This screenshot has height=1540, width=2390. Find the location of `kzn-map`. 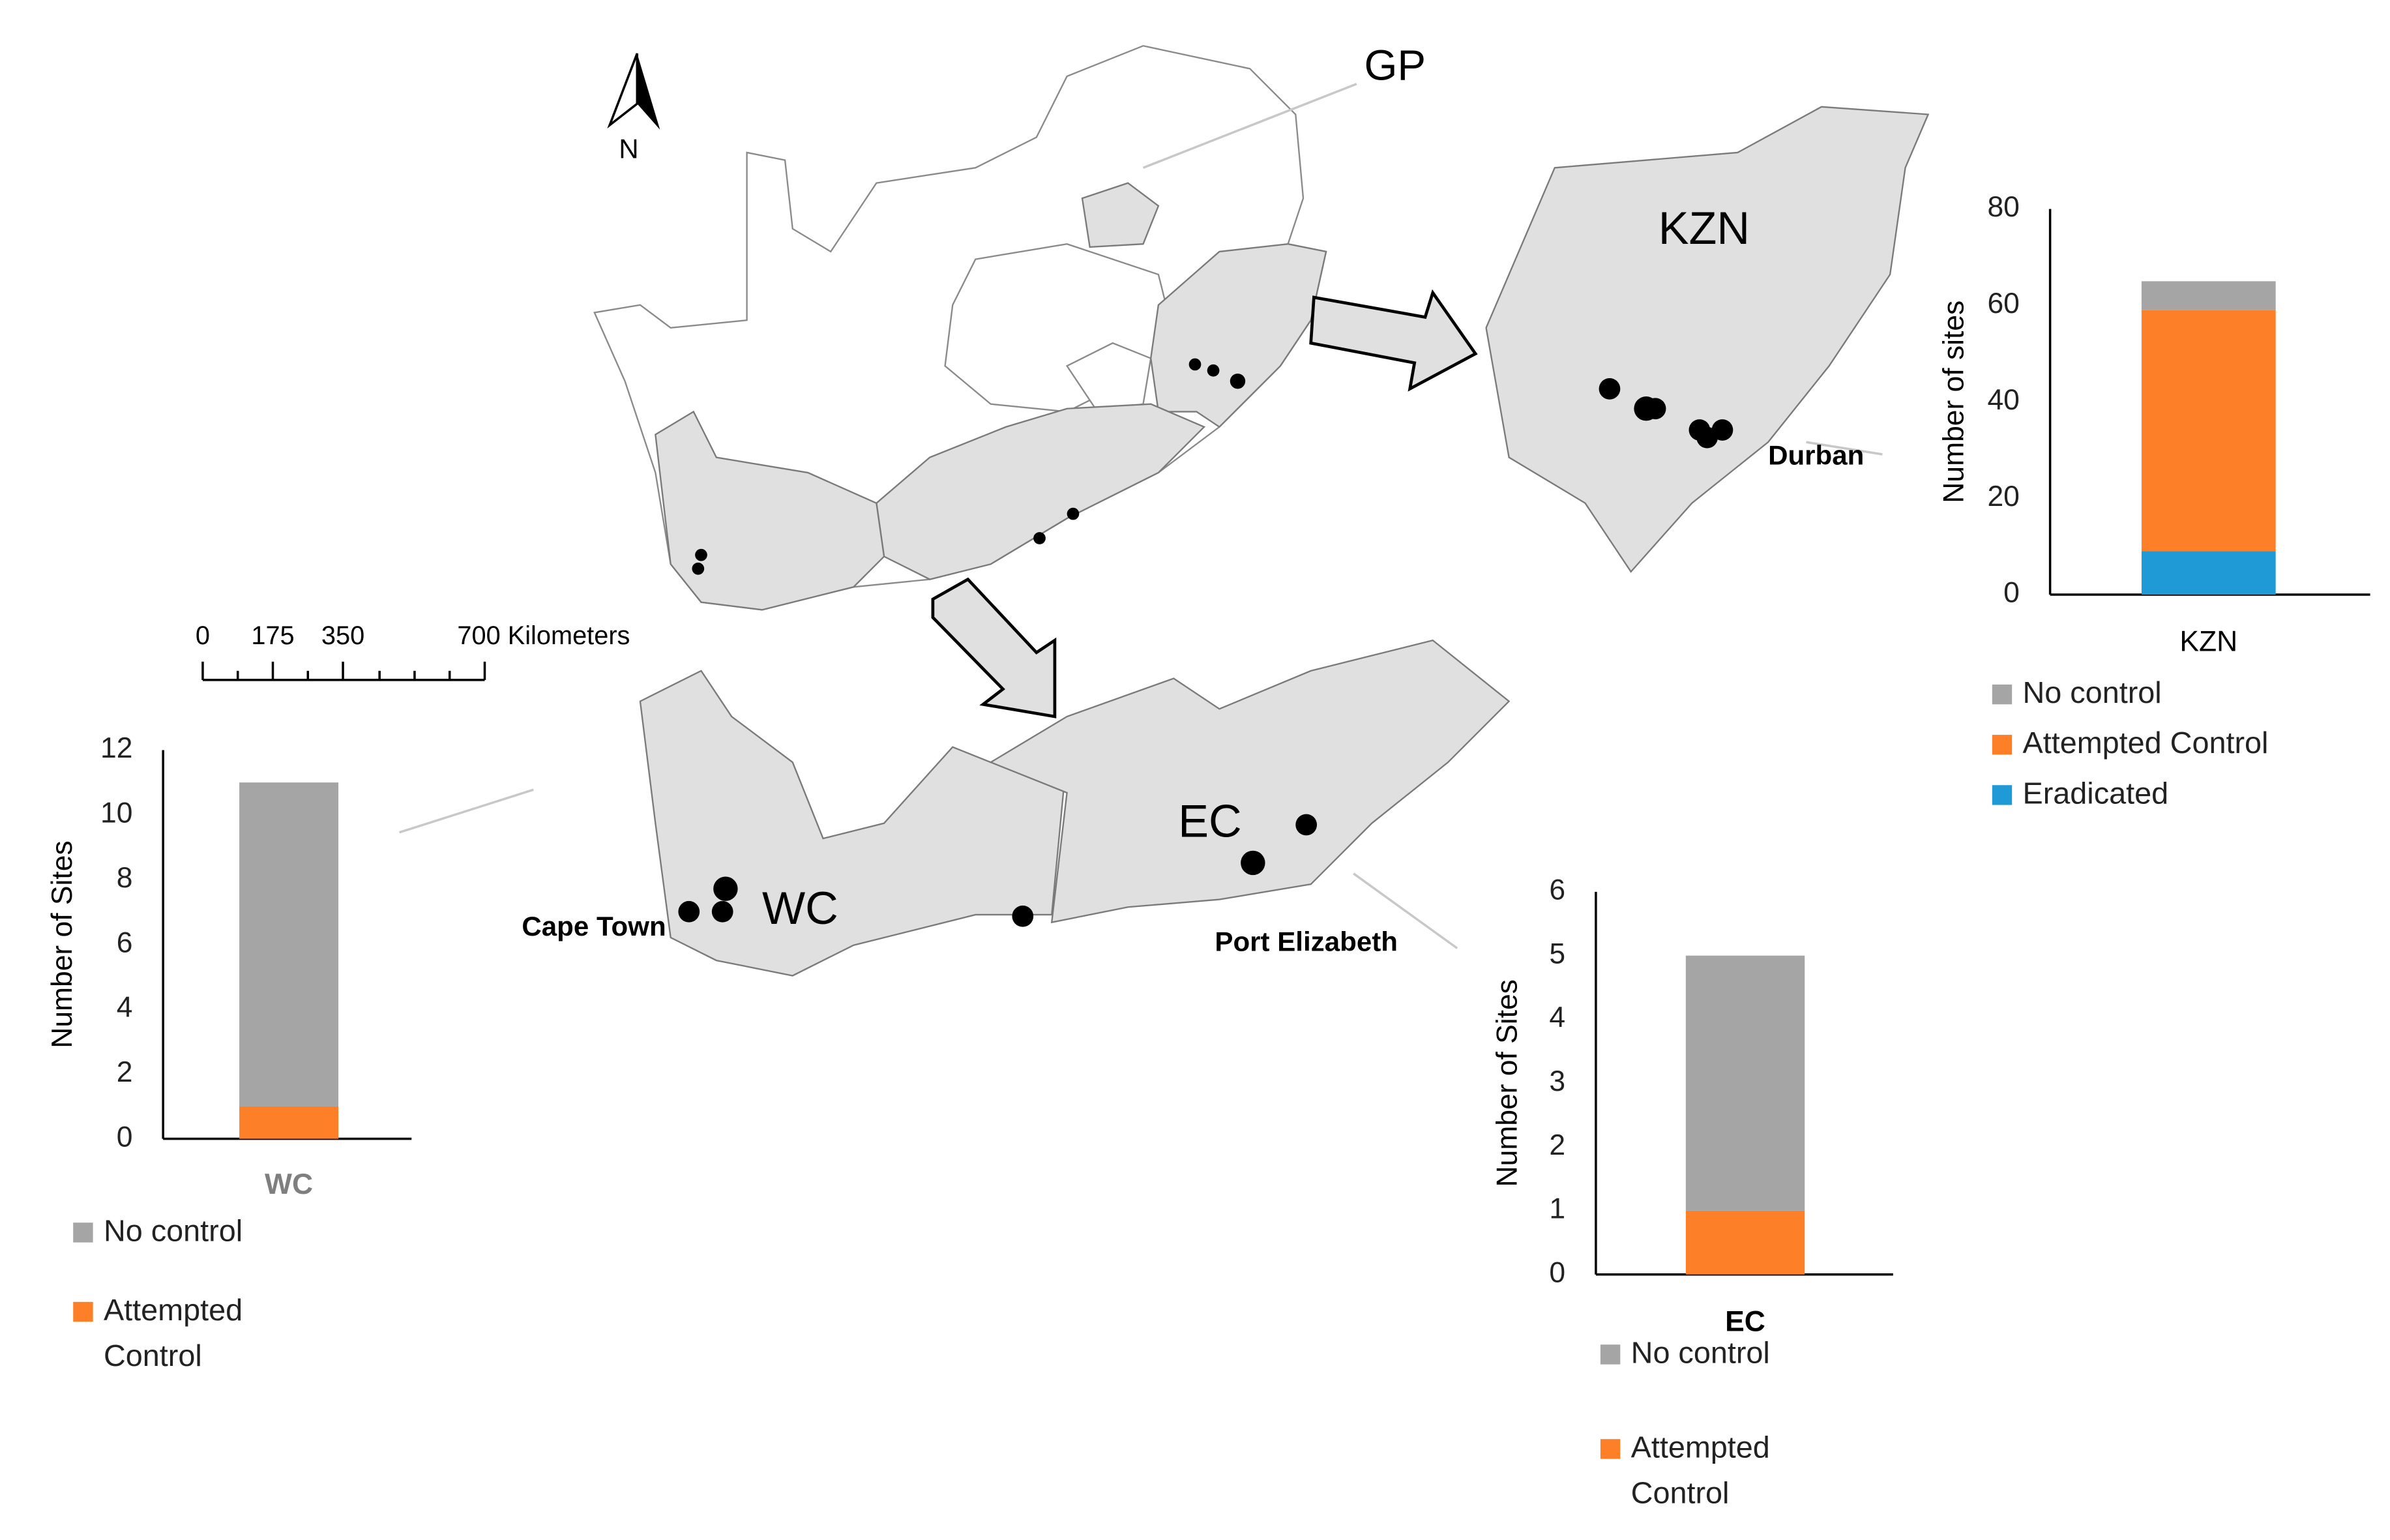

kzn-map is located at coordinates (1707, 339).